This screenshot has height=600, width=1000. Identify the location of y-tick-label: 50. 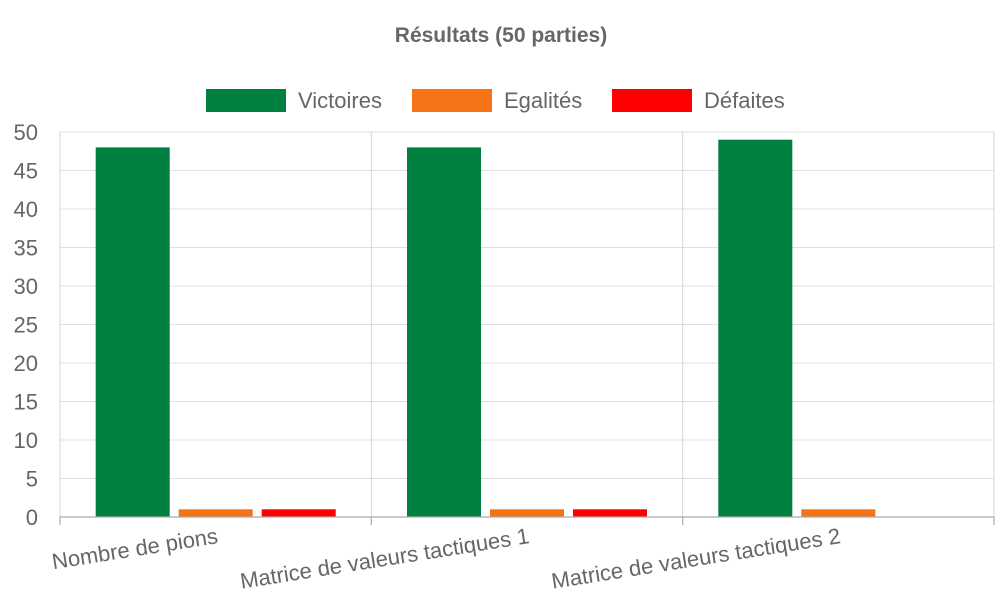
(26, 132).